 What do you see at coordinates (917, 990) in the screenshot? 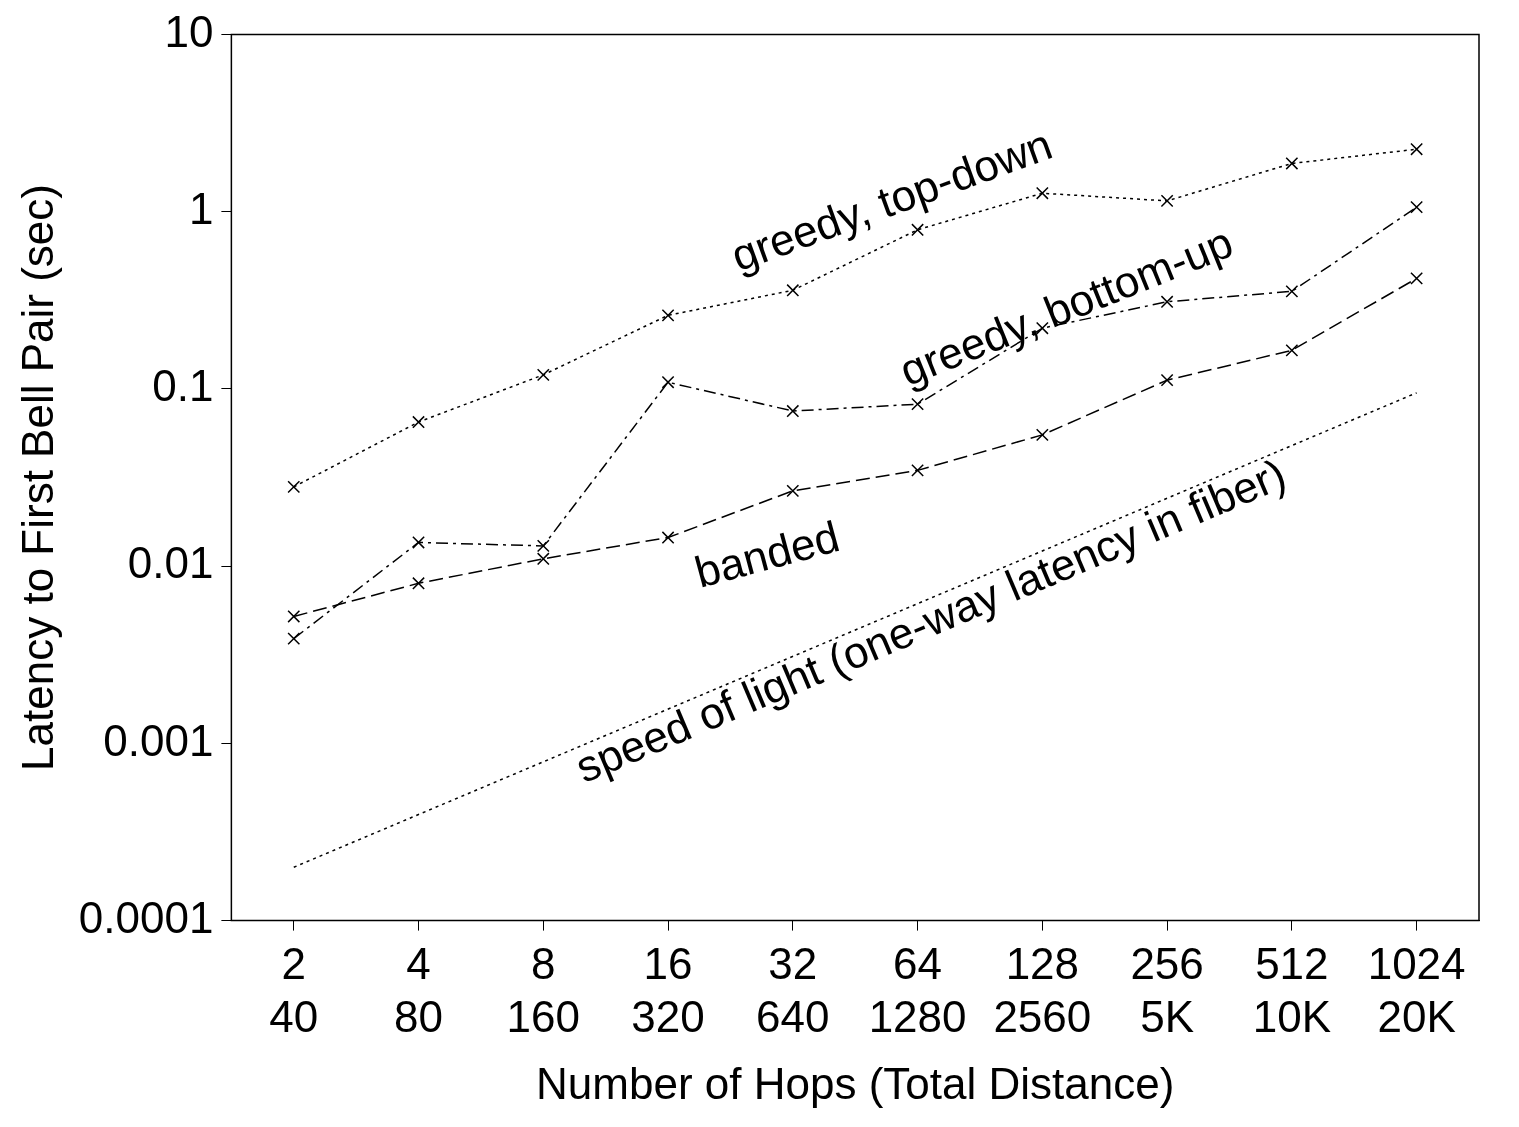
I see `x-tick-label: 64 1280` at bounding box center [917, 990].